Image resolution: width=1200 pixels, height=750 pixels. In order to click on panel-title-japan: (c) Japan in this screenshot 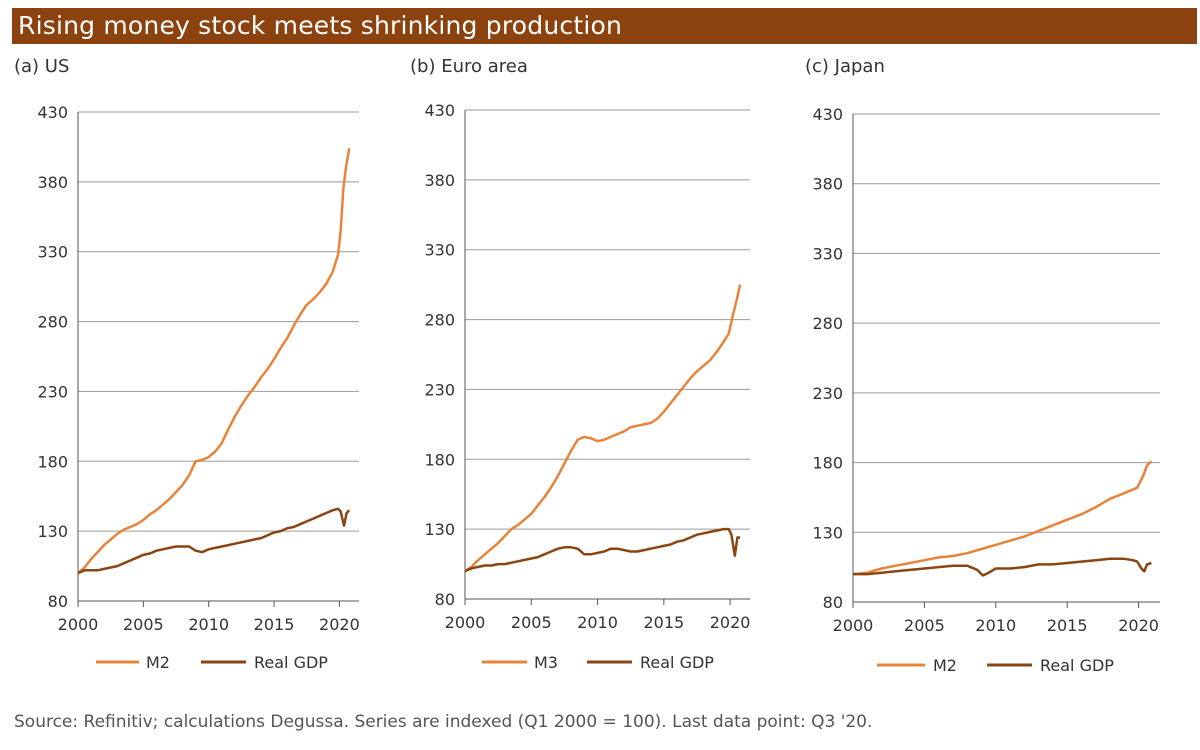, I will do `click(845, 66)`.